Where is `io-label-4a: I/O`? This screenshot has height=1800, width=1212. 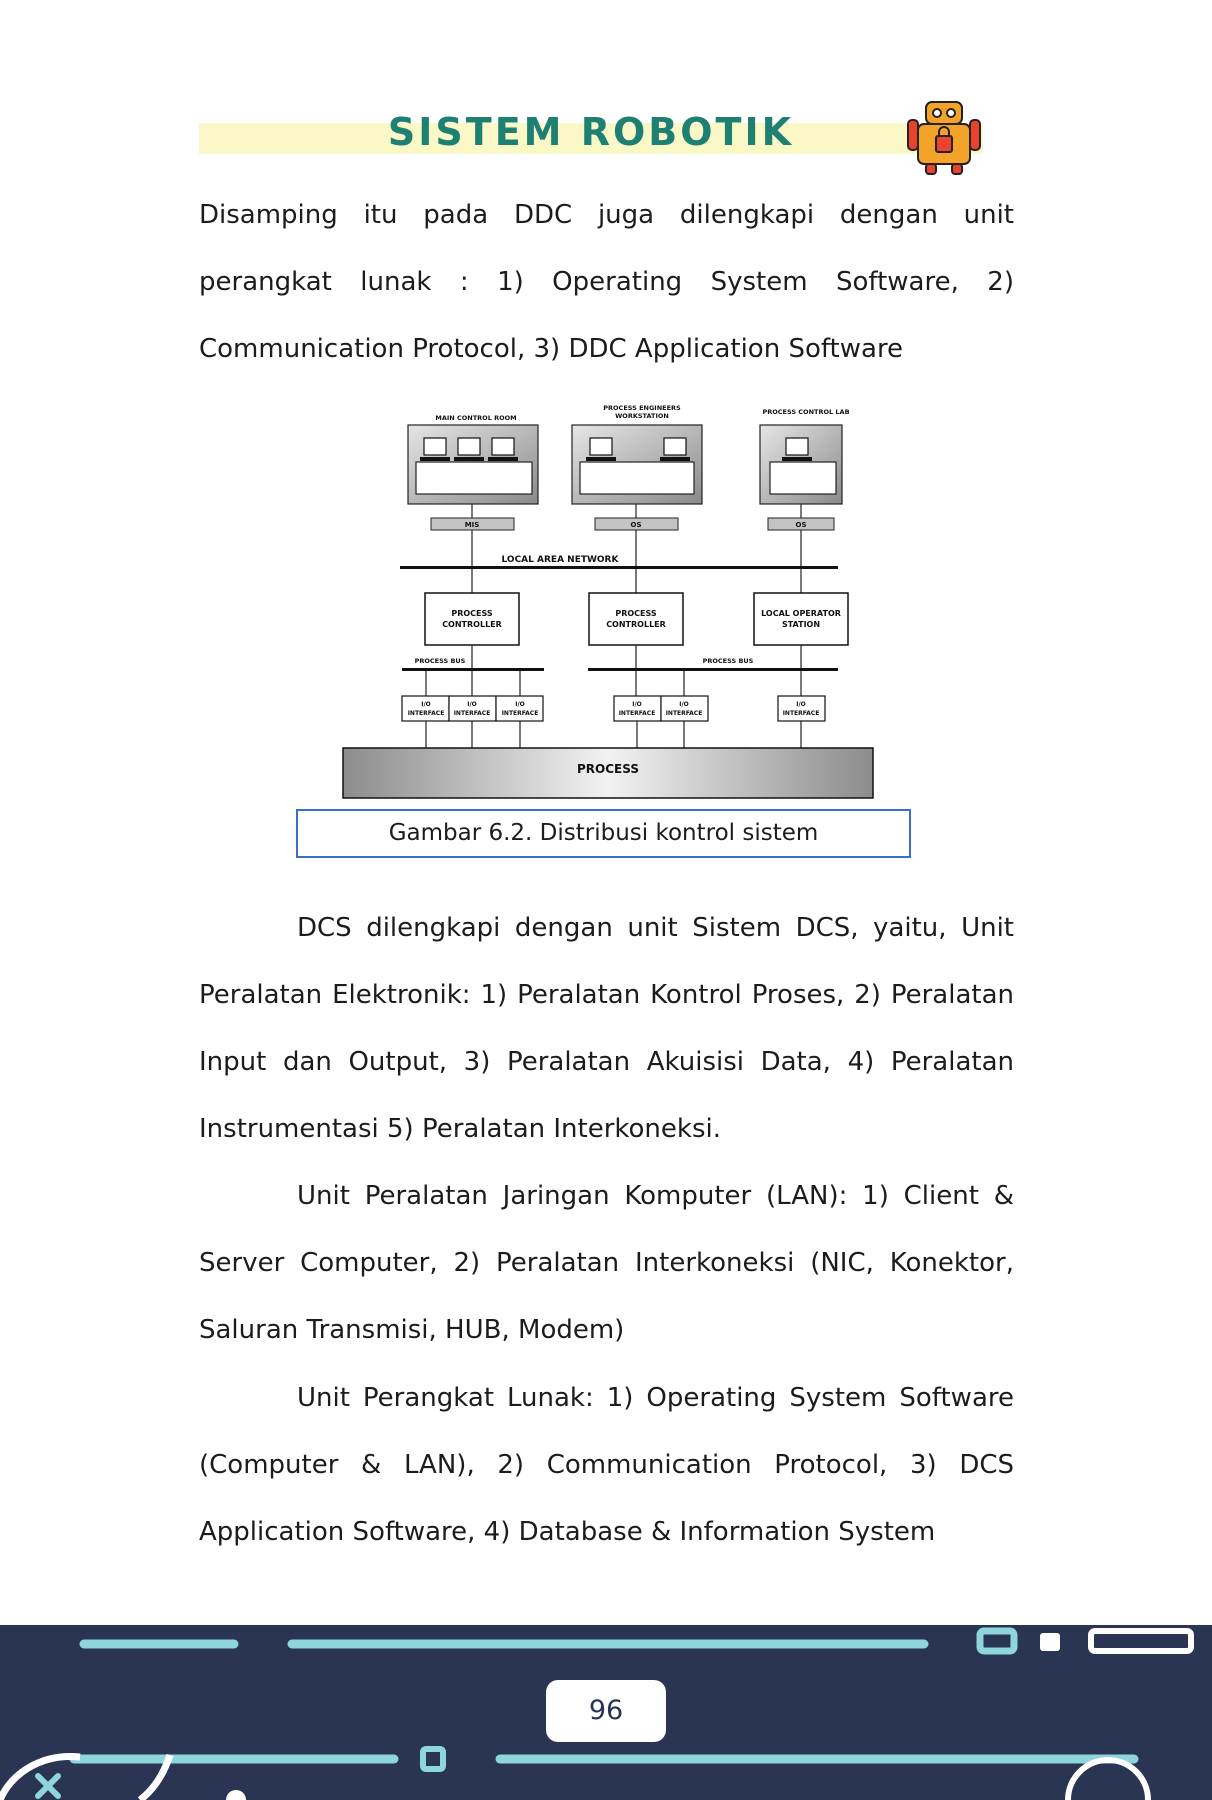 io-label-4a: I/O is located at coordinates (637, 704).